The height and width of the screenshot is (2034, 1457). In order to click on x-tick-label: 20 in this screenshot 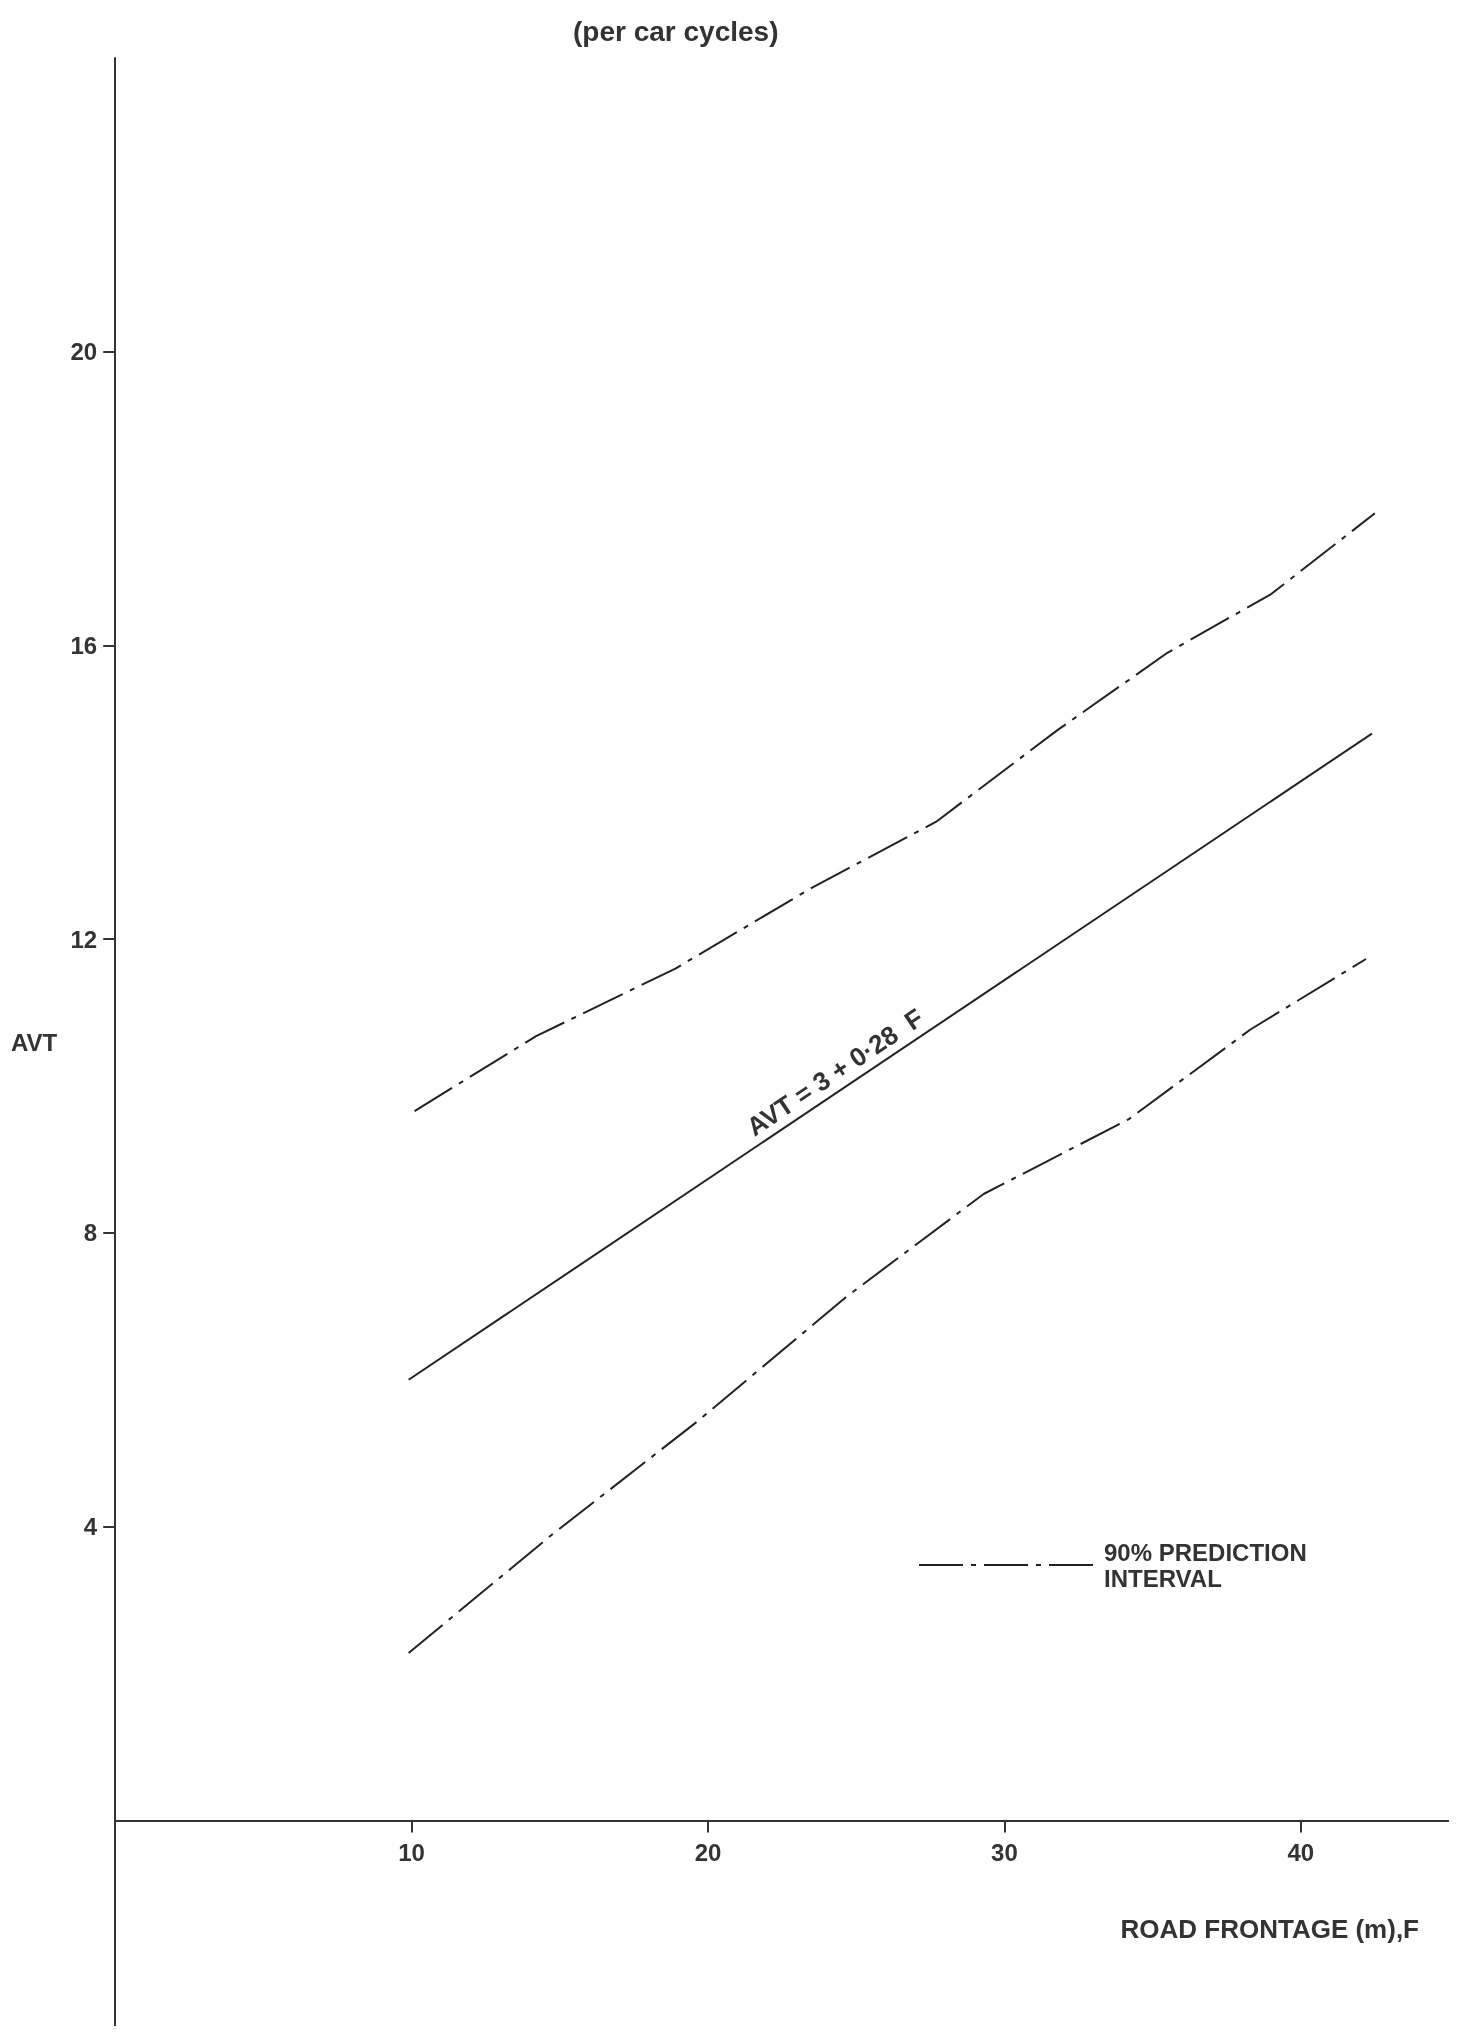, I will do `click(708, 1852)`.